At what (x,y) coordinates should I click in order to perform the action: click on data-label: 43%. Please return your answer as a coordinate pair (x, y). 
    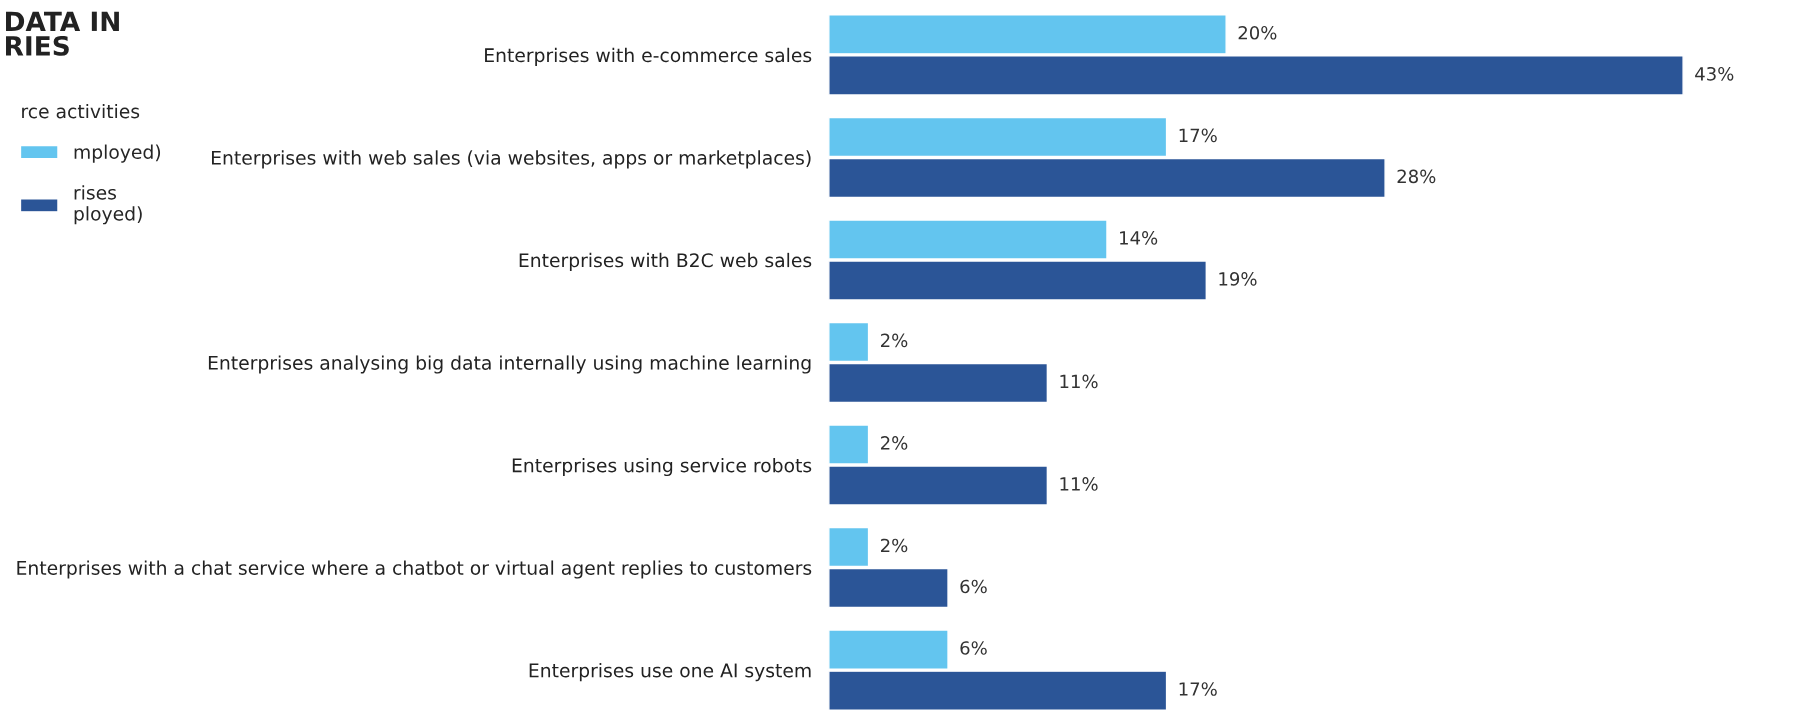
    Looking at the image, I should click on (1714, 73).